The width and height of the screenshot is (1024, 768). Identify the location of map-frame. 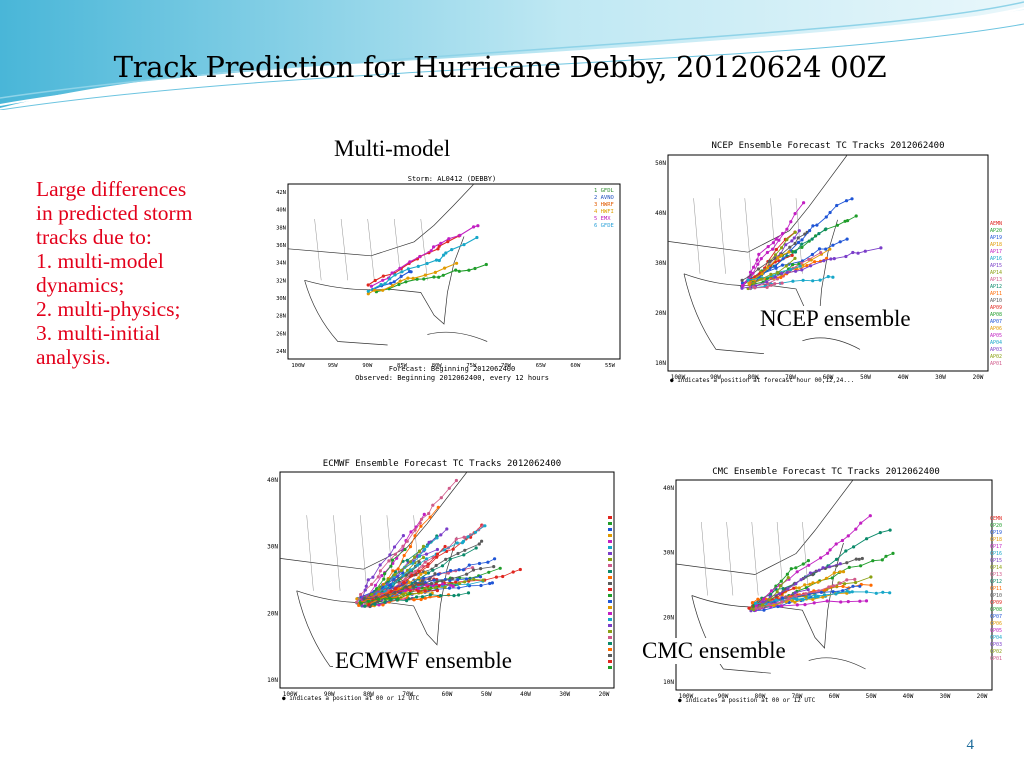
(454, 271).